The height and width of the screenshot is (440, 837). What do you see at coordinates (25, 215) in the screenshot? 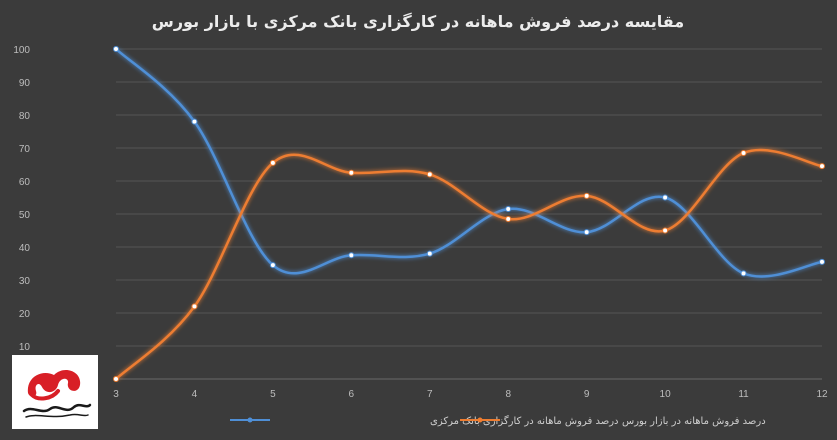
I see `y-tick-label: 50` at bounding box center [25, 215].